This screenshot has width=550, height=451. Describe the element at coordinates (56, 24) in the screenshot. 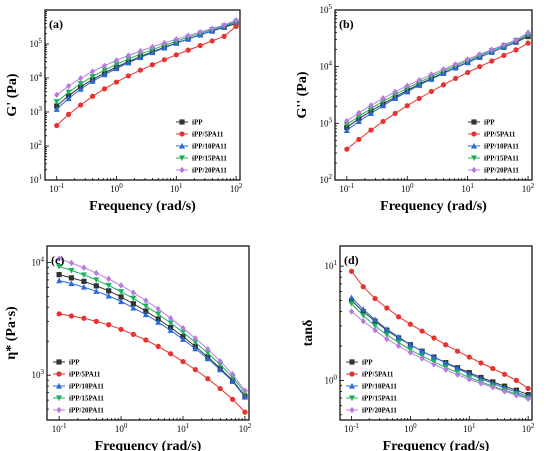

I see `panel-label: (a)` at that location.